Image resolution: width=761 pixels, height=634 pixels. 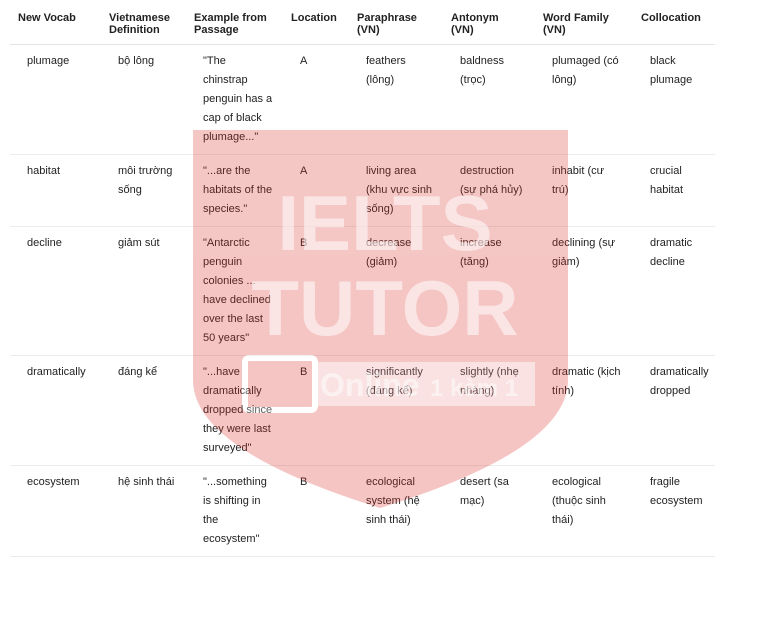 I want to click on table-cell: inhabit (cư trú), so click(x=584, y=190).